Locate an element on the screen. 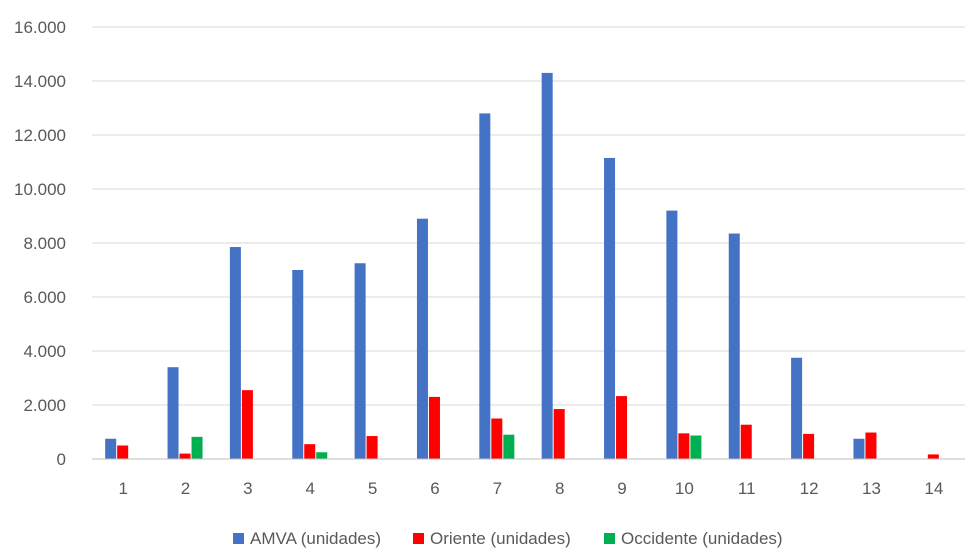  x-tick-label: 9 is located at coordinates (621, 488).